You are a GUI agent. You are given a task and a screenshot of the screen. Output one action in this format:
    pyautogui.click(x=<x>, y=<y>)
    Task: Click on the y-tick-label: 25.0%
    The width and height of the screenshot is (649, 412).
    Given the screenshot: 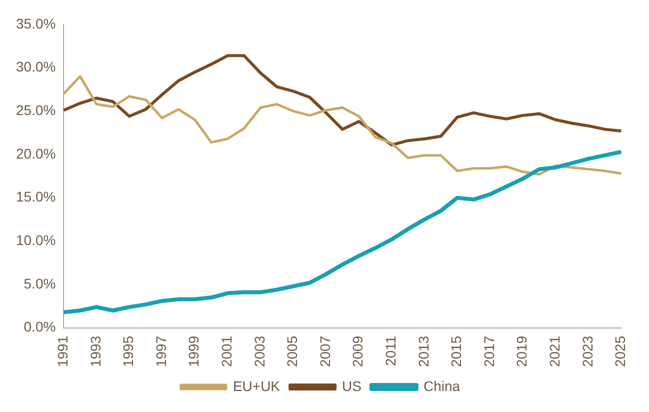 What is the action you would take?
    pyautogui.click(x=36, y=110)
    